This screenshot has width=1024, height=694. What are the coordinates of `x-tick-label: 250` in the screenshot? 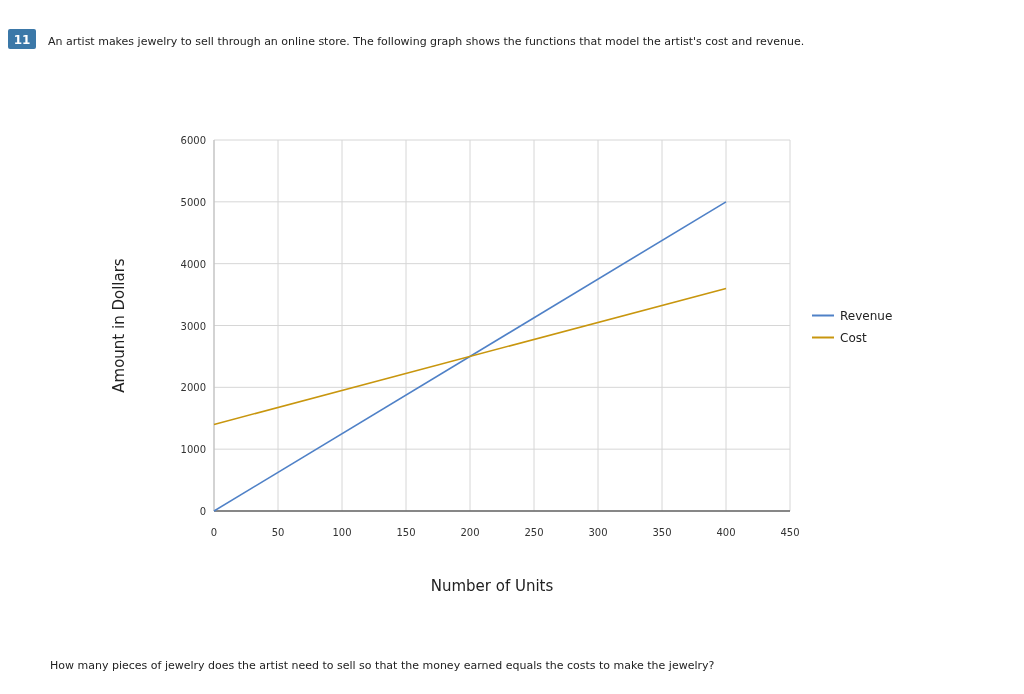 It's located at (534, 532).